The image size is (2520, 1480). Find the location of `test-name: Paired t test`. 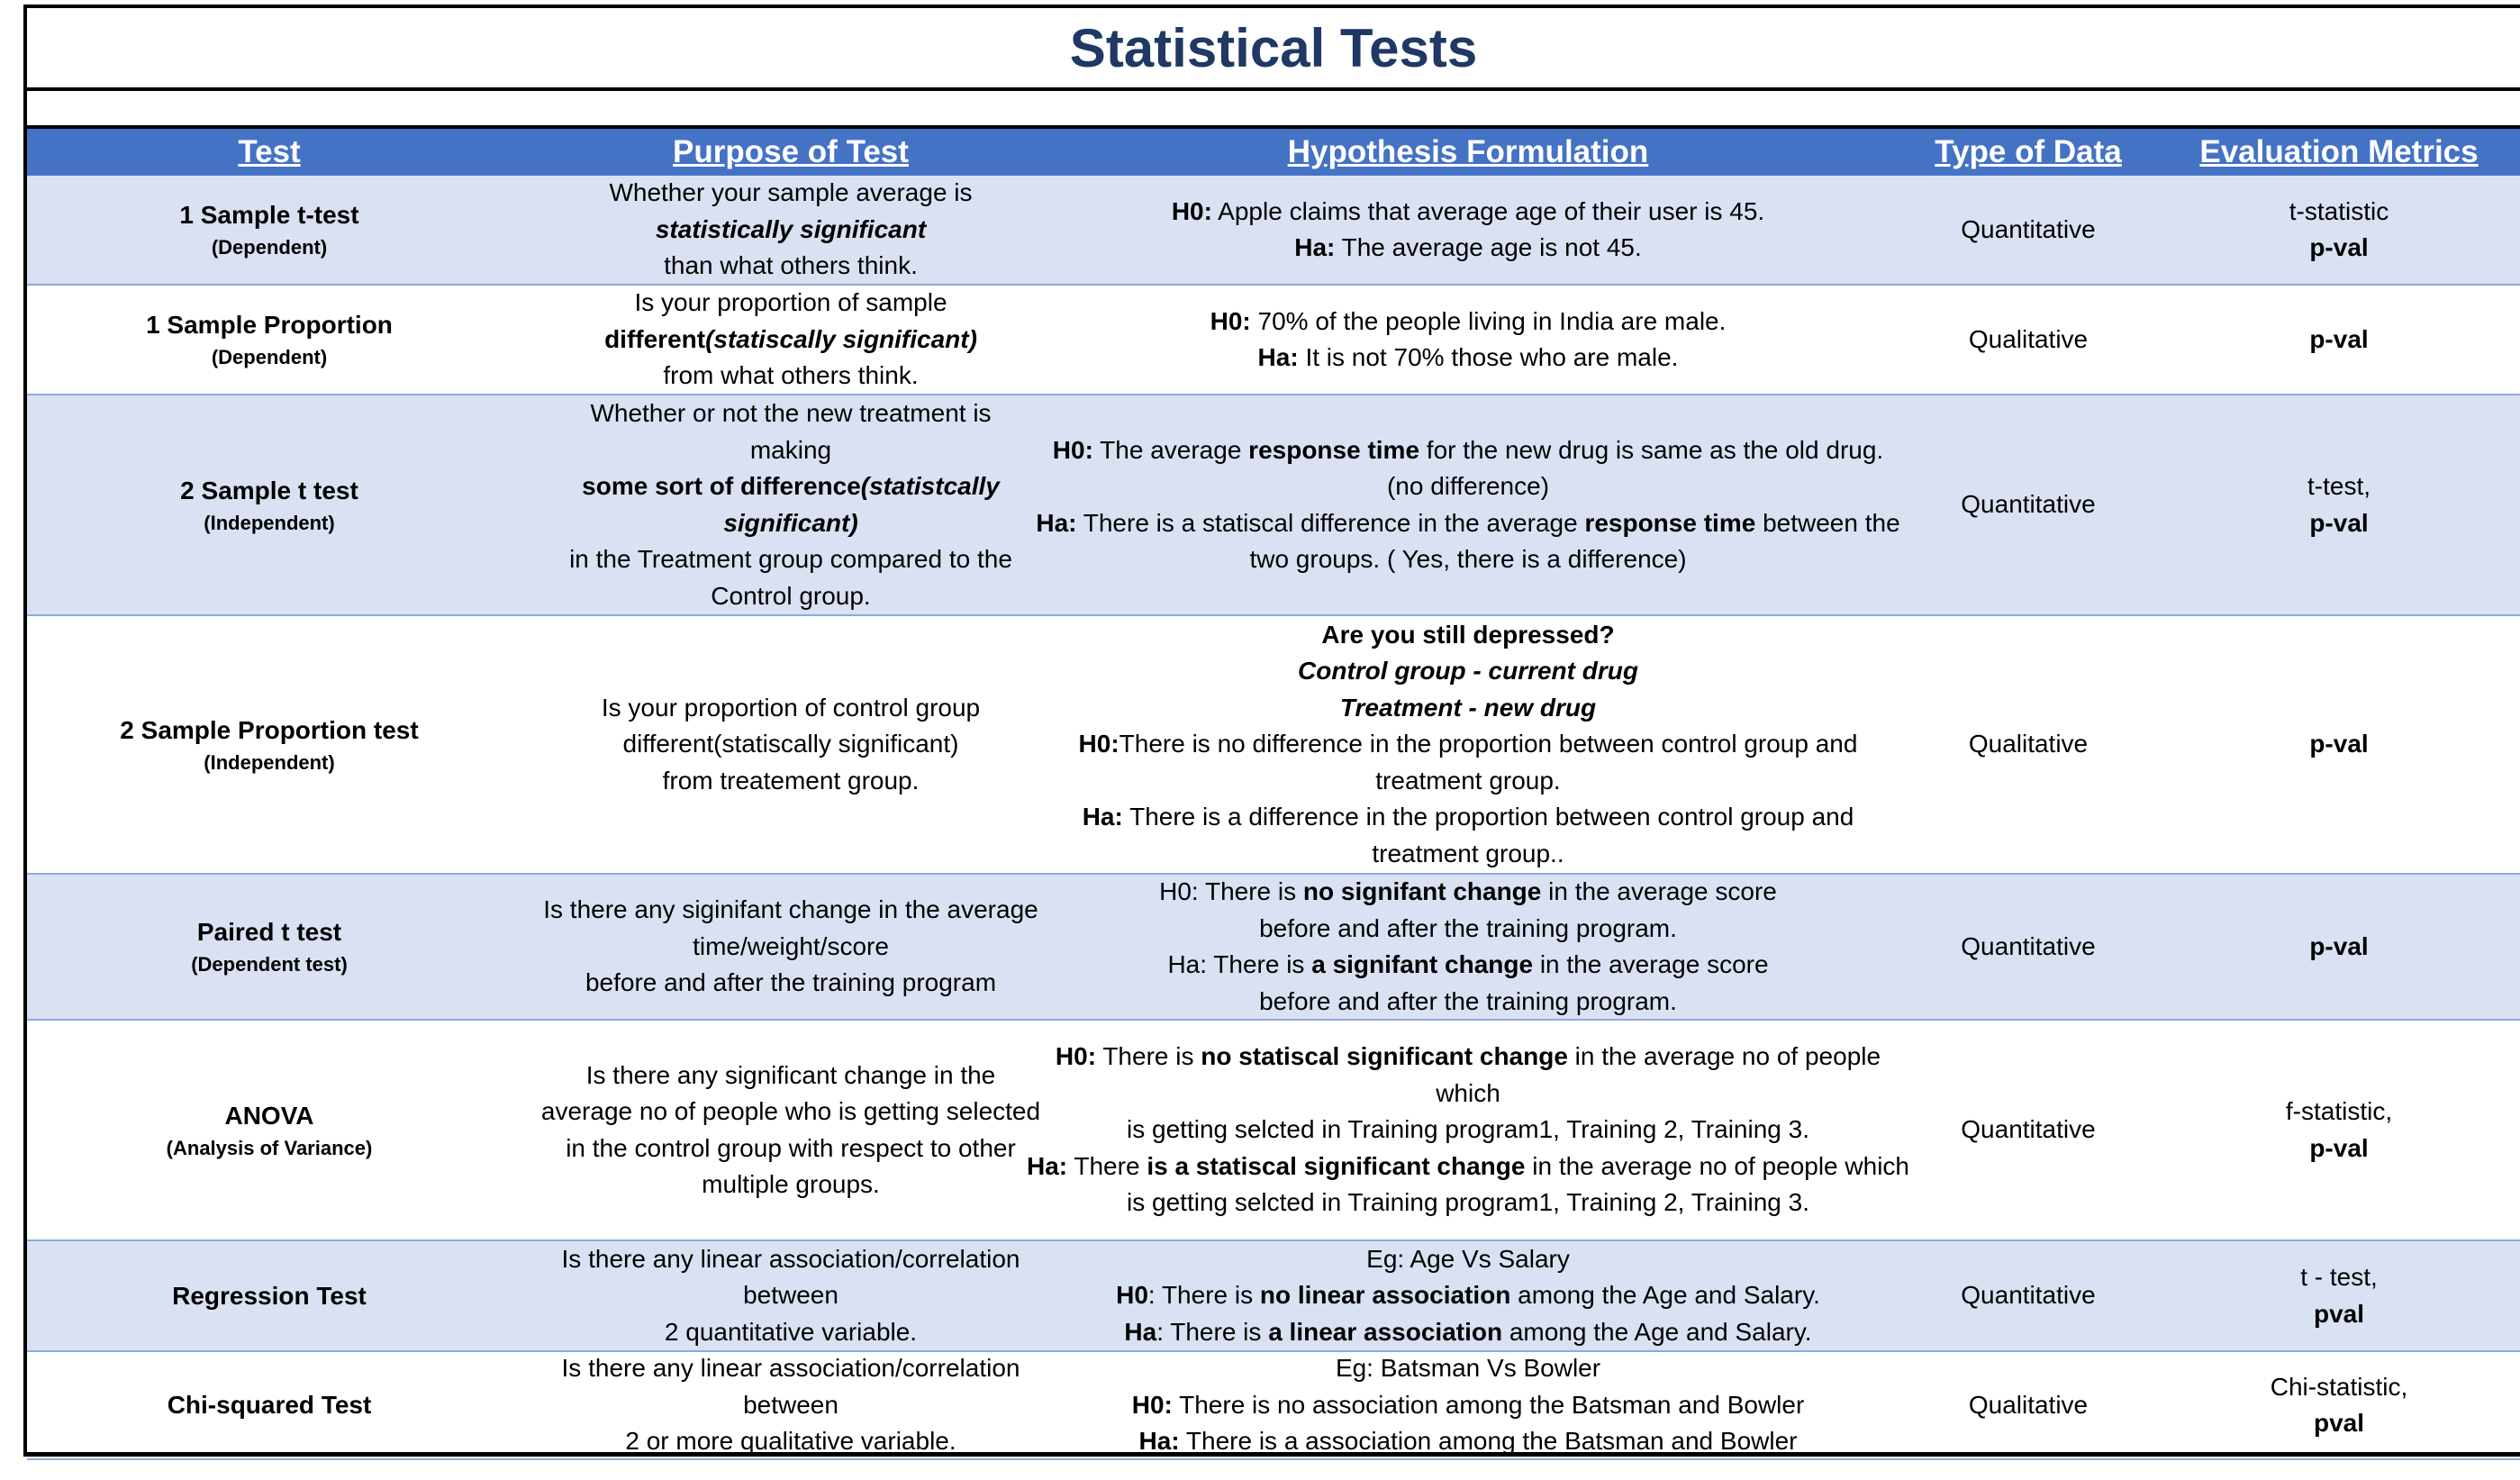

test-name: Paired t test is located at coordinates (269, 932).